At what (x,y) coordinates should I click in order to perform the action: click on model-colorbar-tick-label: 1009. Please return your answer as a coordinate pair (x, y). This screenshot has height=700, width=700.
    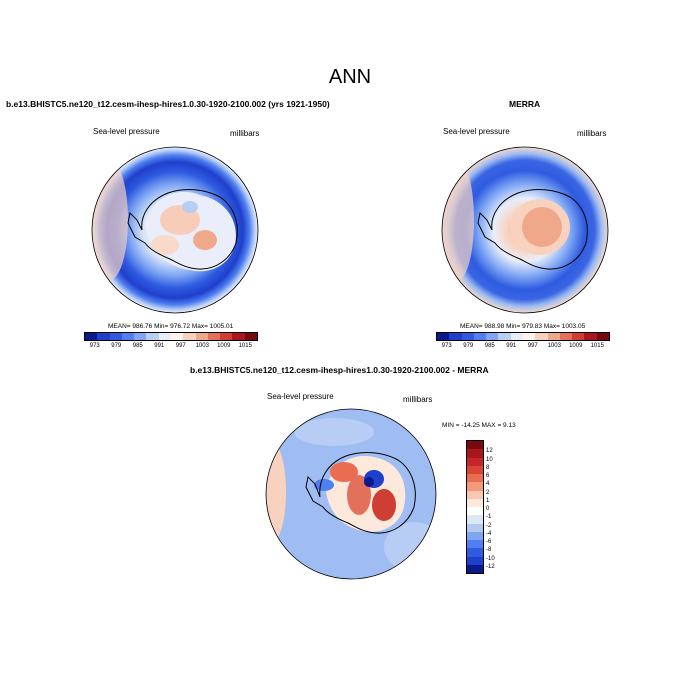
    Looking at the image, I should click on (224, 346).